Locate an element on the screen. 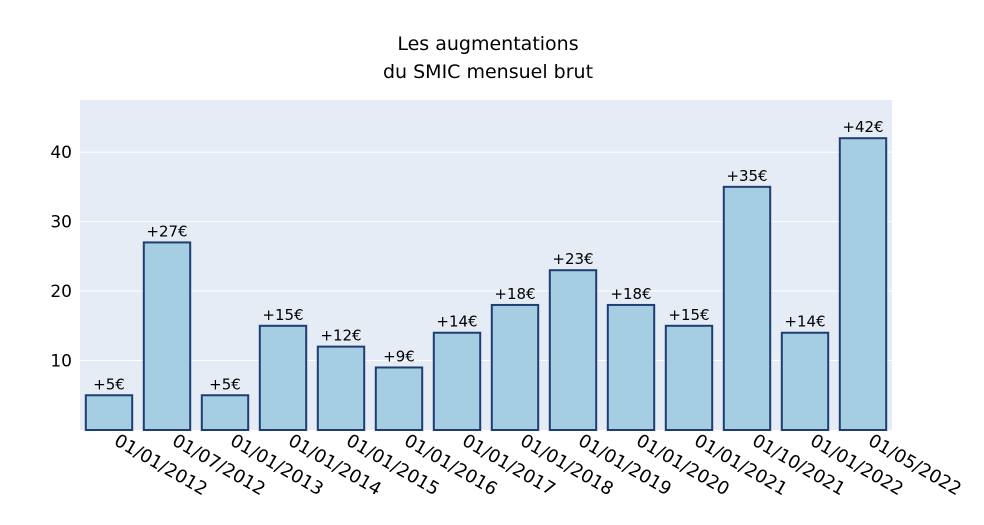  chart-title-line2: du SMIC mensuel brut is located at coordinates (488, 72).